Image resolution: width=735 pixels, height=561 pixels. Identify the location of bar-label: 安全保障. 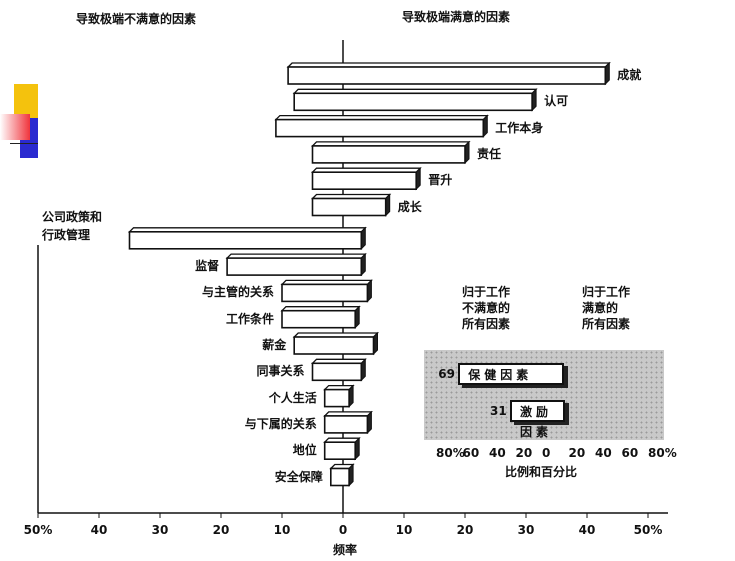
(298, 476).